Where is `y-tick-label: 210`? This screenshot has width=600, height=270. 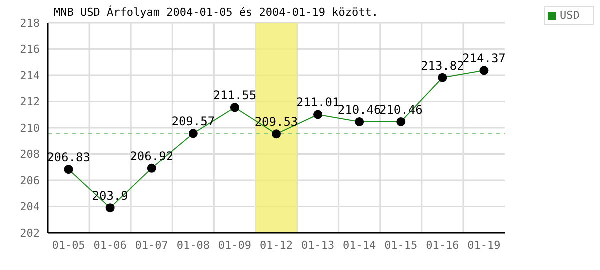
y-tick-label: 210 is located at coordinates (30, 128).